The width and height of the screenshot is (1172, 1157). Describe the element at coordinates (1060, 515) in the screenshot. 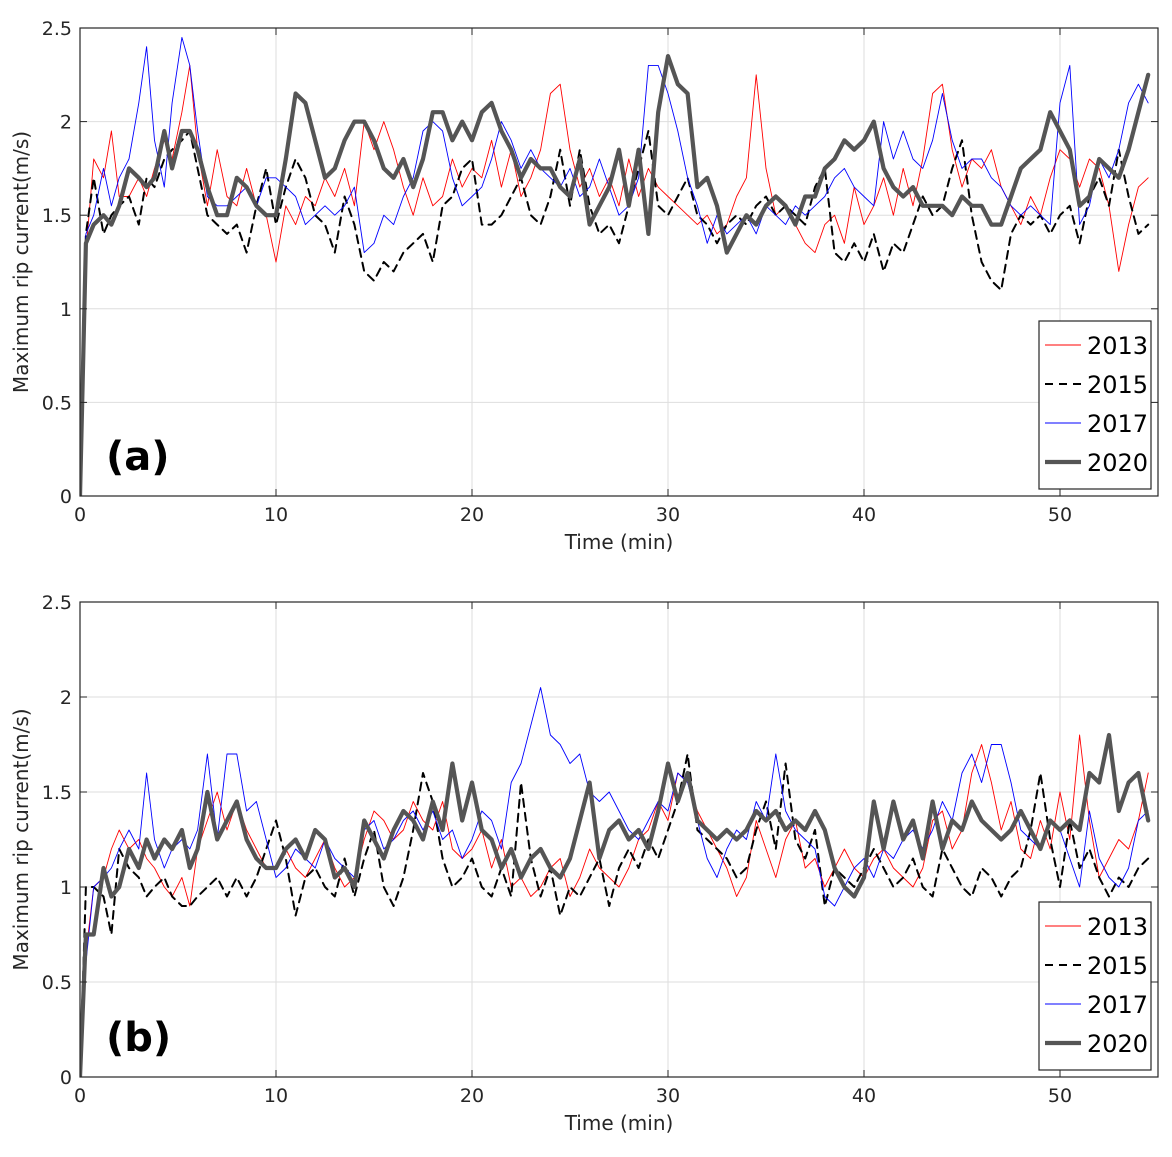

I see `panel-a-x-tick-label: 50` at that location.